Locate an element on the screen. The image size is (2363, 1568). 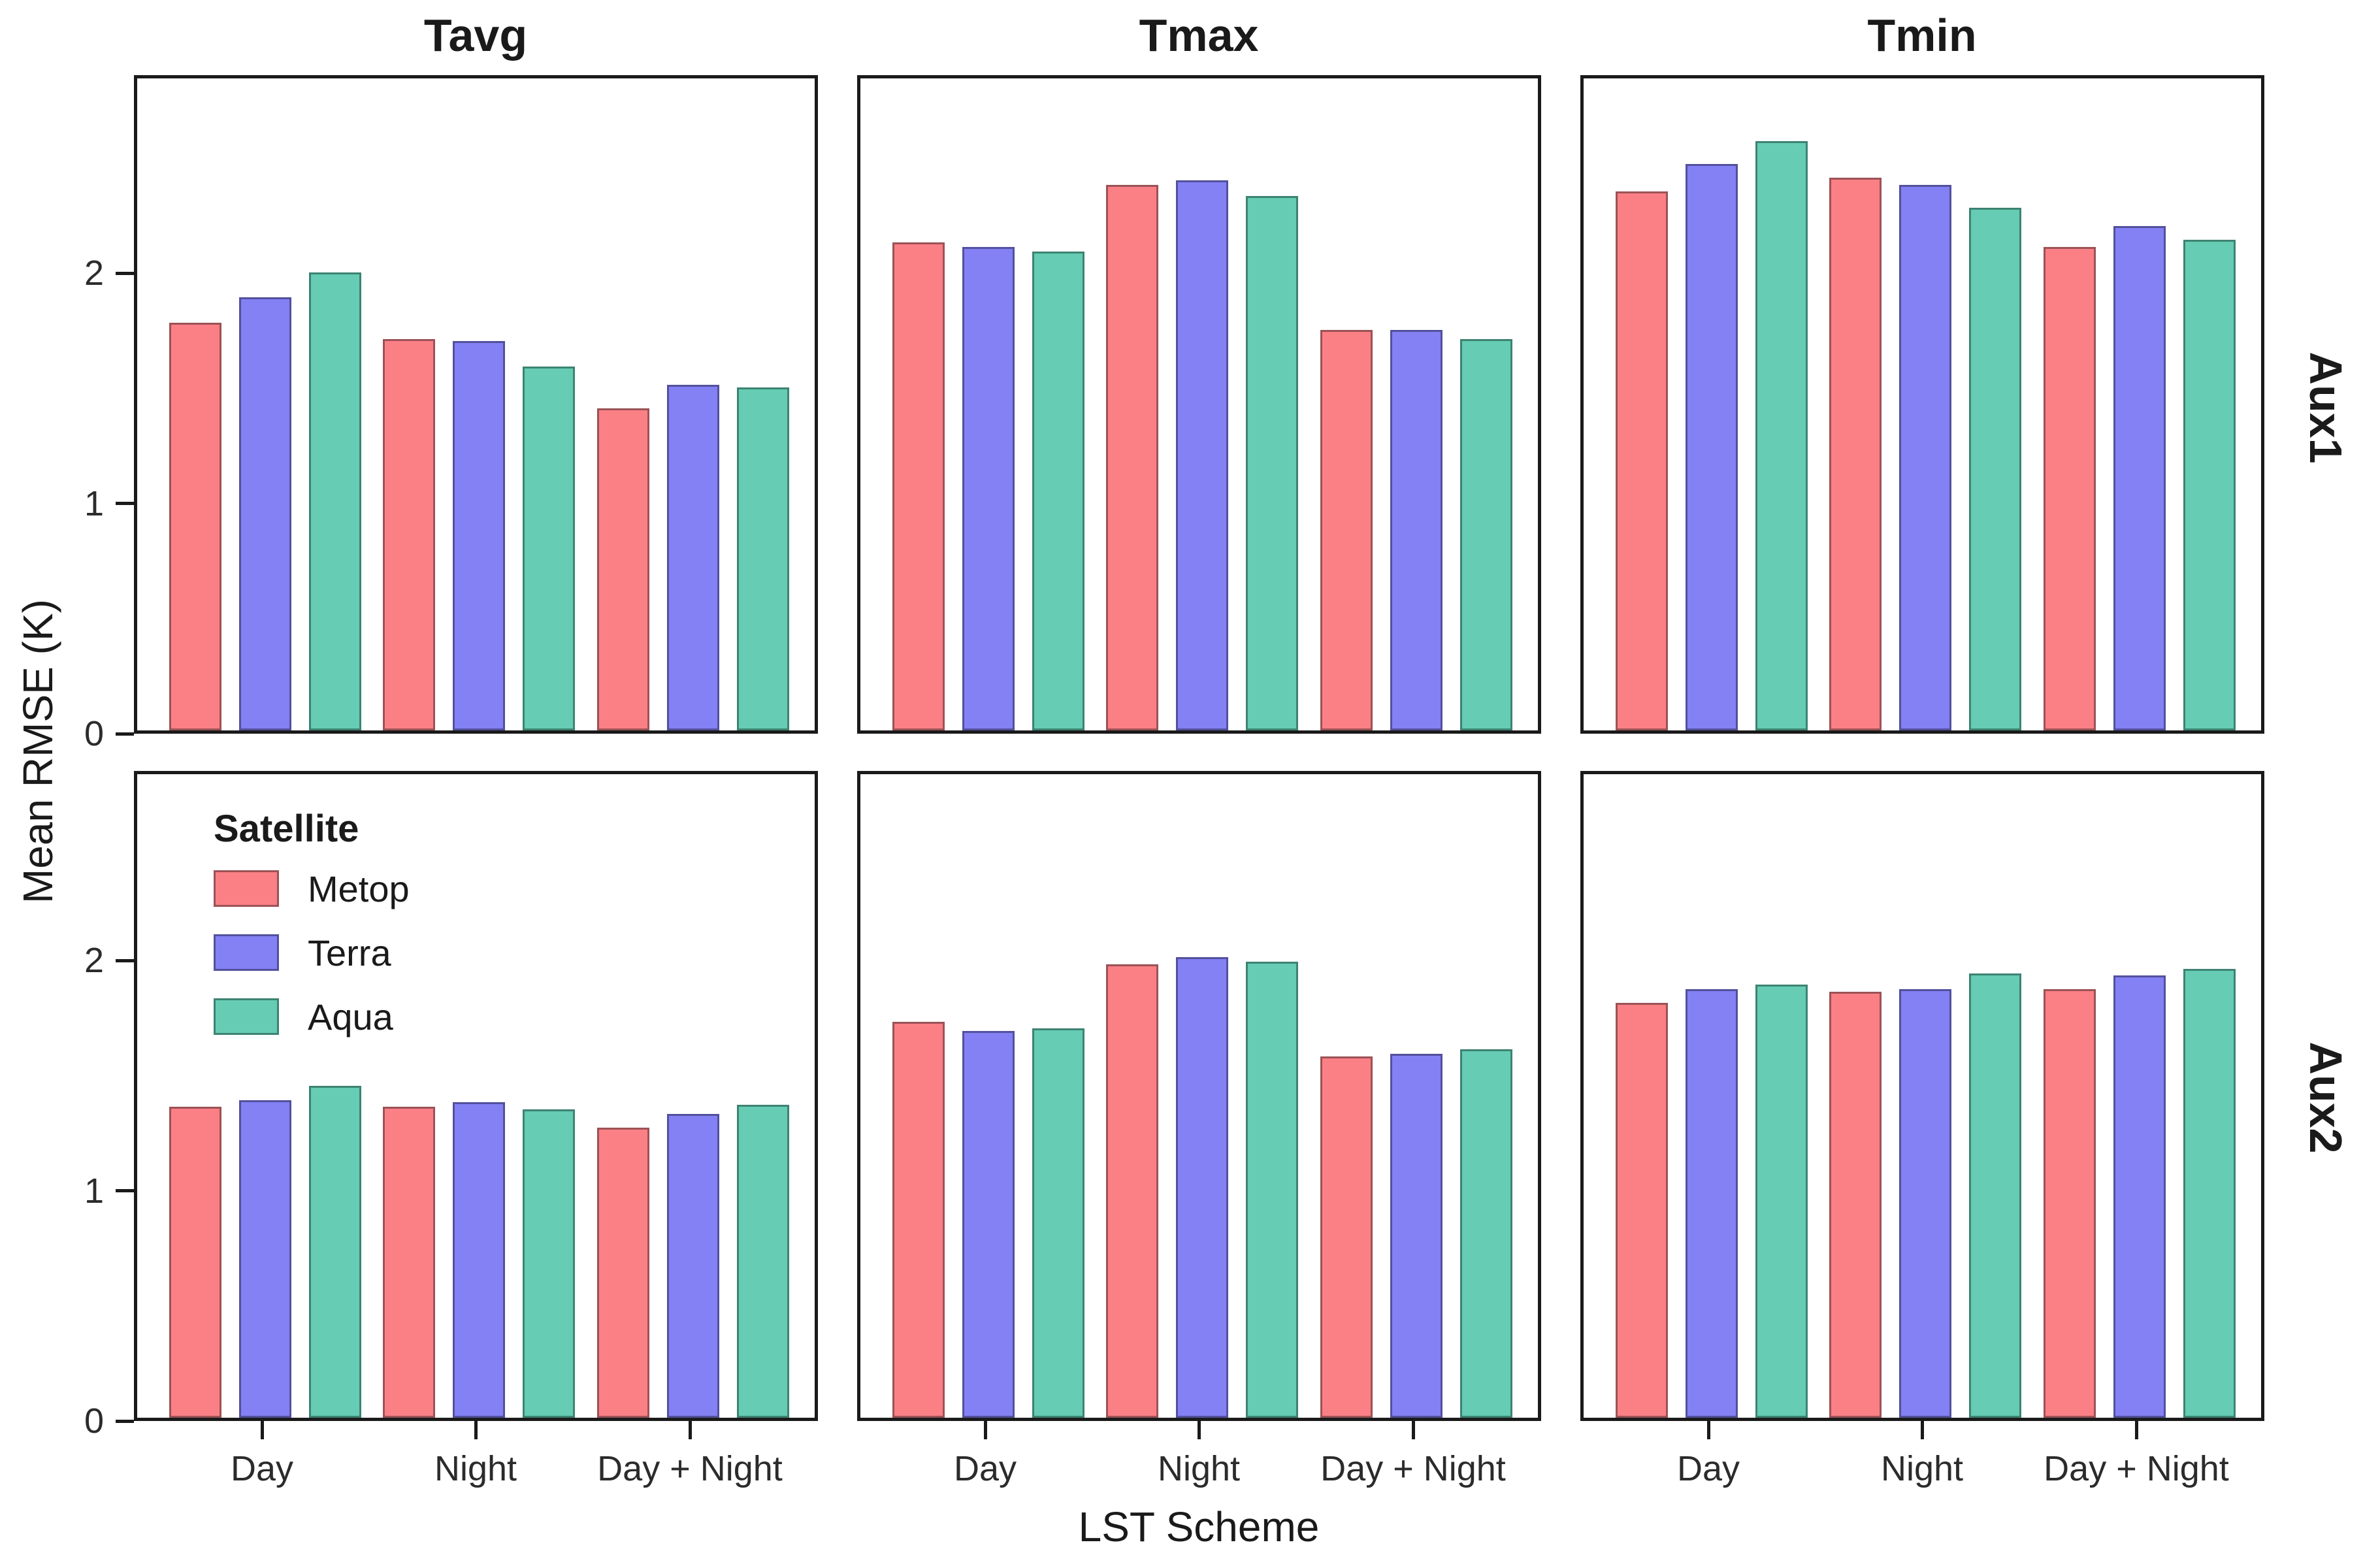
bar-aux2-tavg-0-aqua is located at coordinates (335, 1252).